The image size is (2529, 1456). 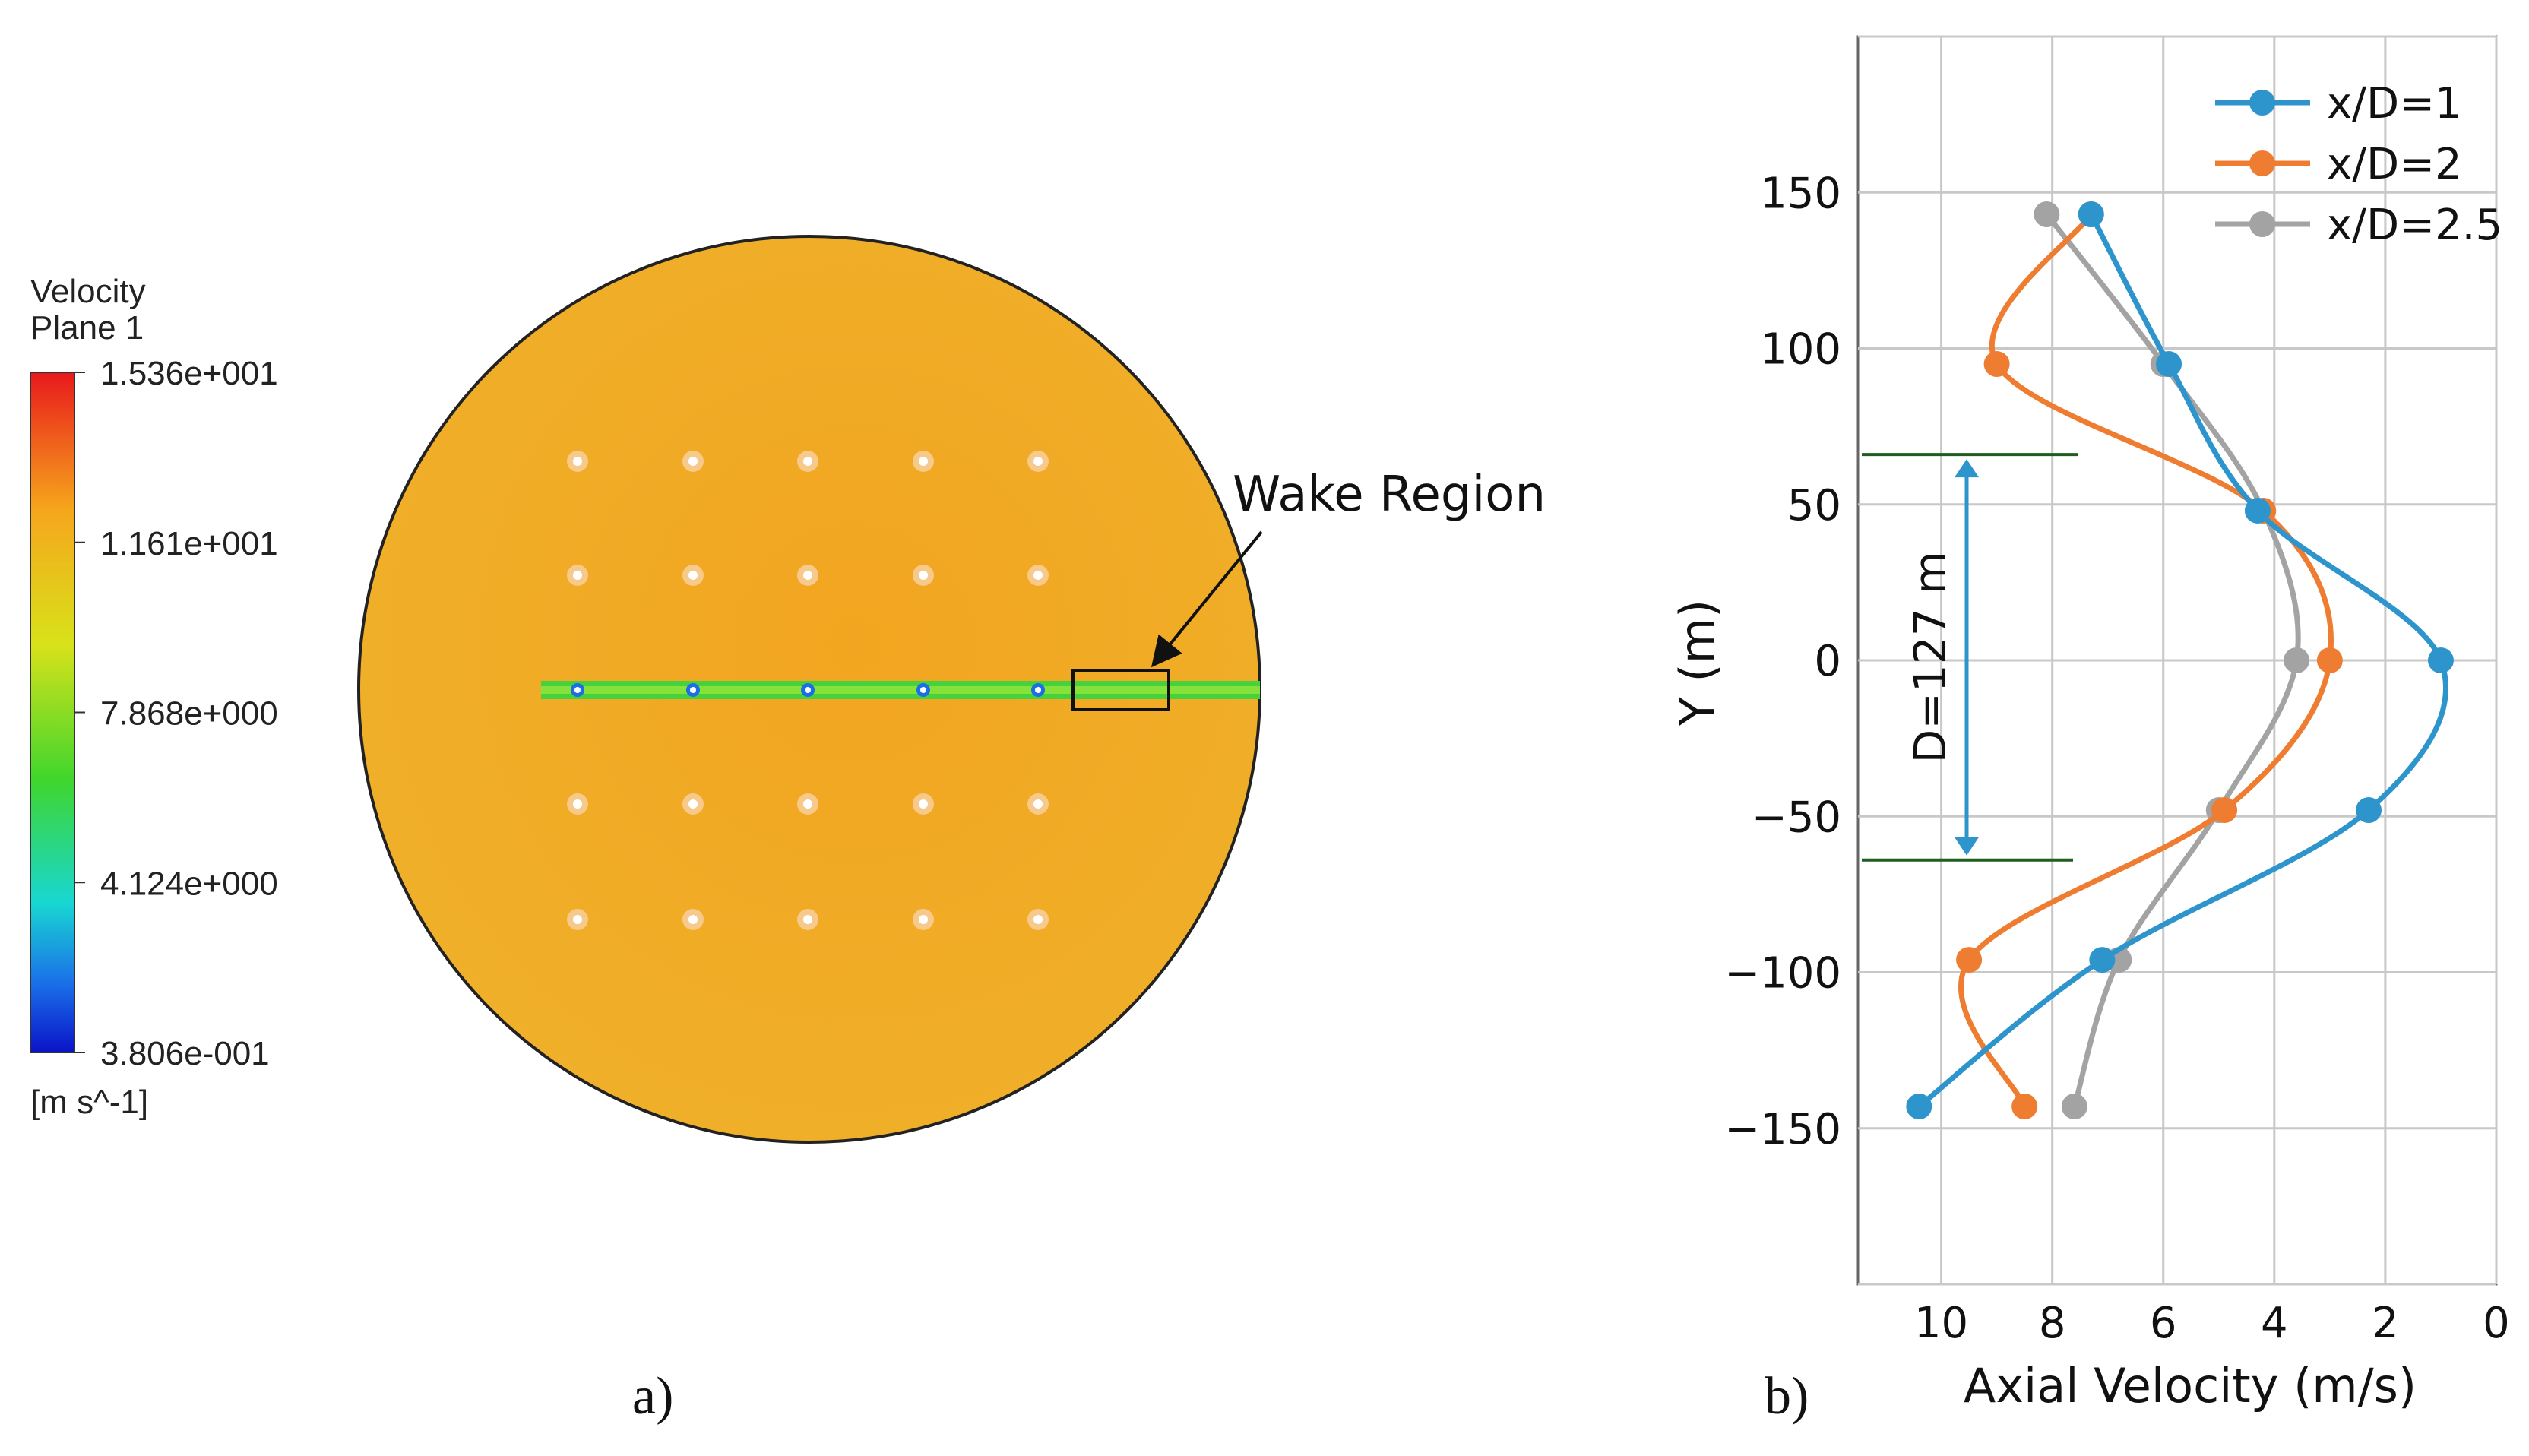 What do you see at coordinates (1796, 818) in the screenshot?
I see `y-tick-label: −50` at bounding box center [1796, 818].